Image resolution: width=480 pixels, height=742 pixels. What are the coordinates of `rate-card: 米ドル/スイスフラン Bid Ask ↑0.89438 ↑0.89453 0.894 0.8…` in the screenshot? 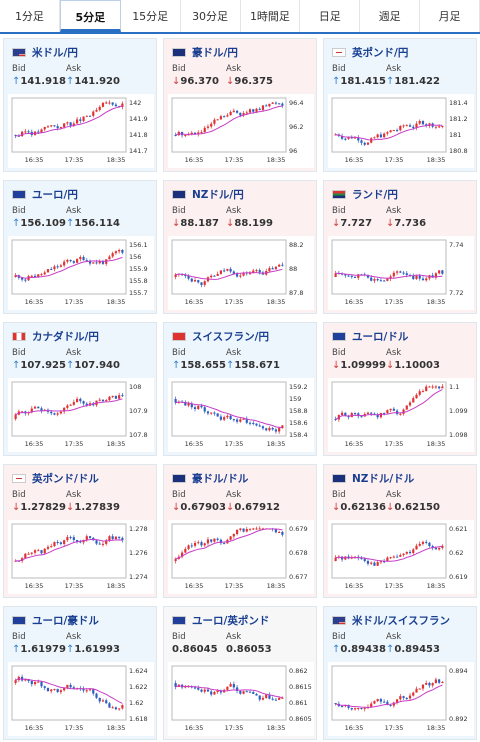 It's located at (400, 673).